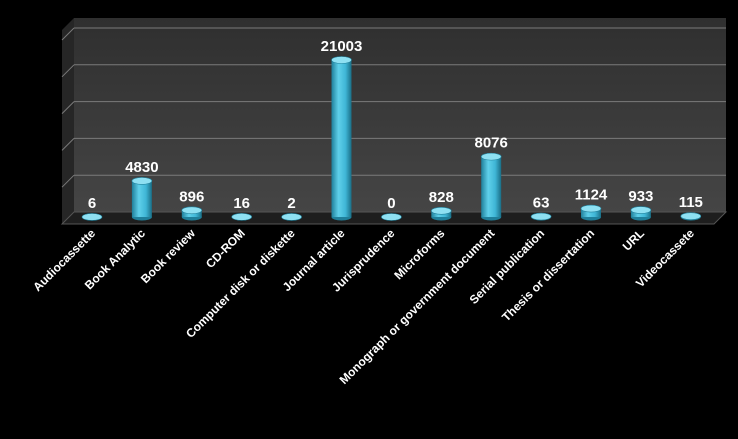 The width and height of the screenshot is (738, 439). I want to click on value-label: 896, so click(191, 196).